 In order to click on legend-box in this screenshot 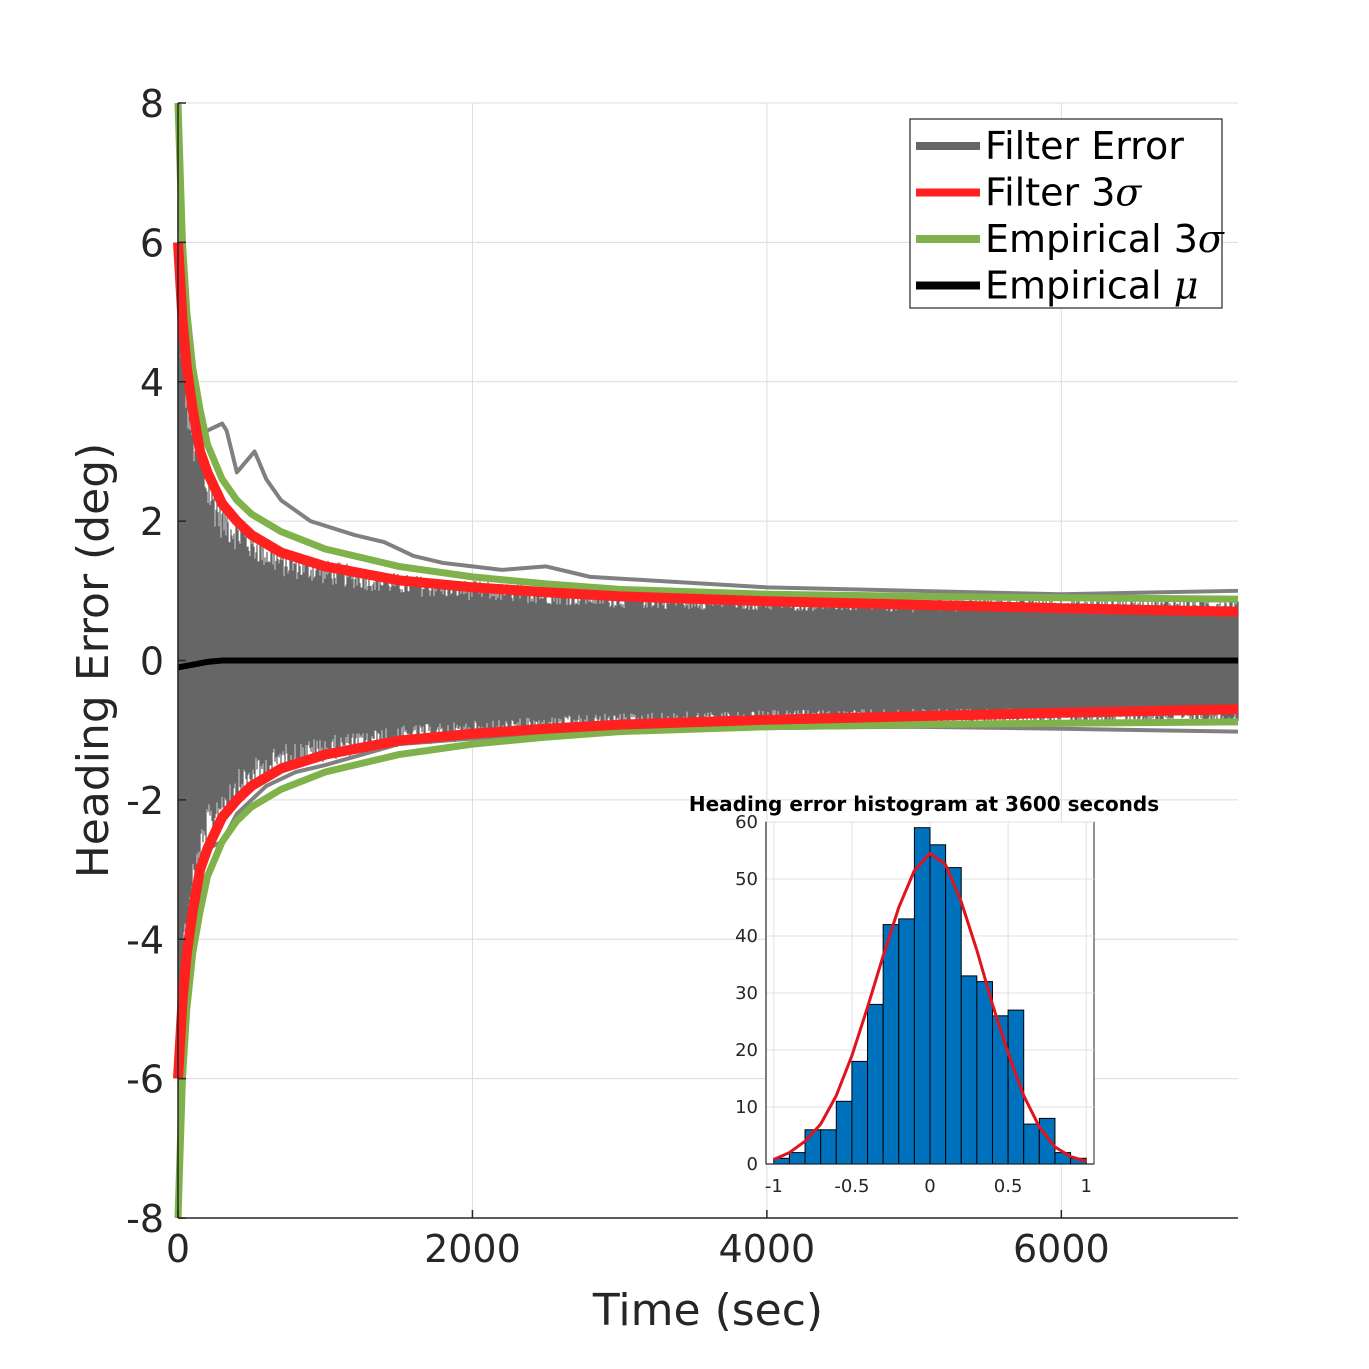, I will do `click(1066, 213)`.